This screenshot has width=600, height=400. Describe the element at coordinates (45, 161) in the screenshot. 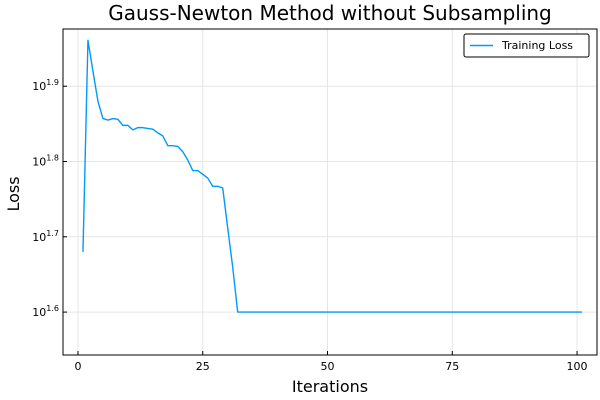

I see `y-tick-label: 101.8` at that location.